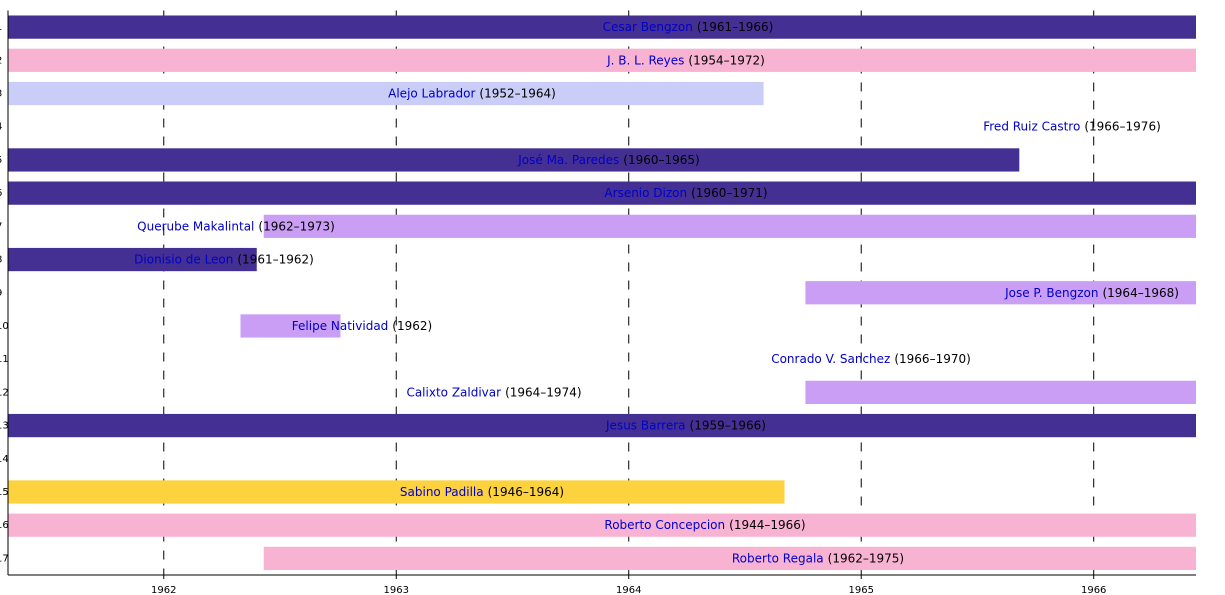 Image resolution: width=1225 pixels, height=595 pixels. Describe the element at coordinates (453, 392) in the screenshot. I see `name: Calixto Zaldivar` at that location.